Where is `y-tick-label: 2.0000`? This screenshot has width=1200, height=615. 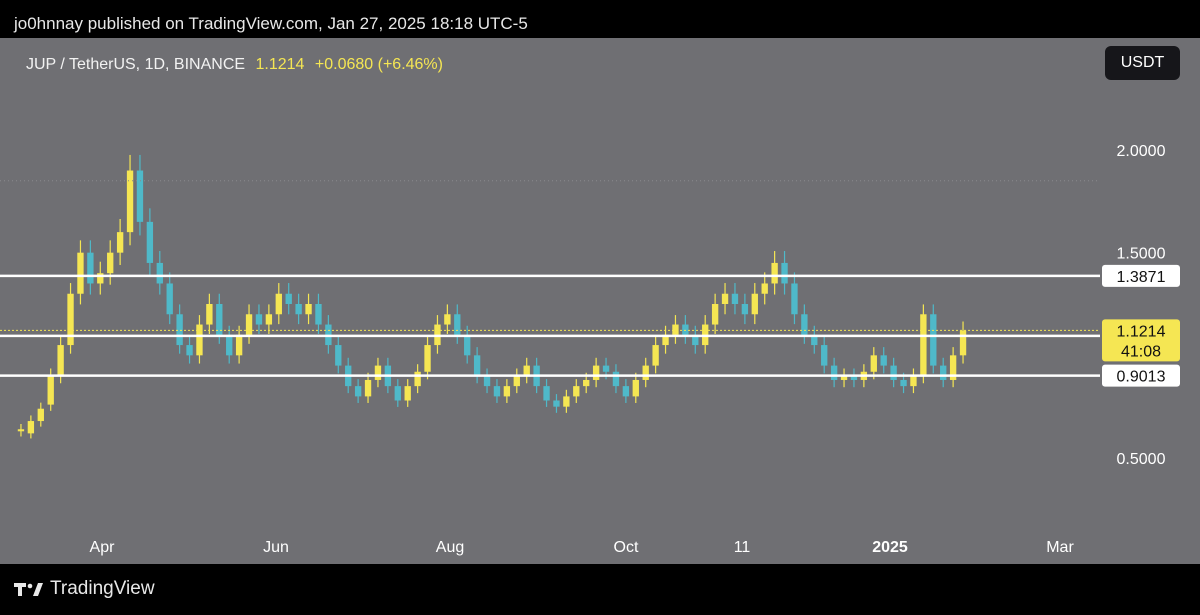
y-tick-label: 2.0000 is located at coordinates (1141, 151).